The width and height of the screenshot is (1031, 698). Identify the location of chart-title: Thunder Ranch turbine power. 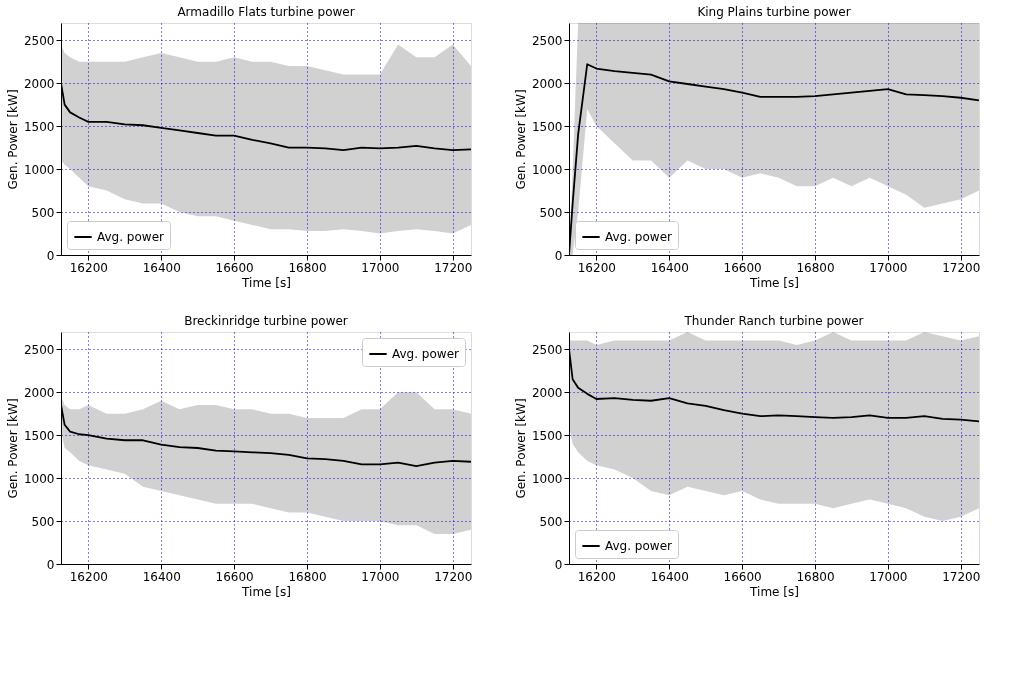
(773, 321).